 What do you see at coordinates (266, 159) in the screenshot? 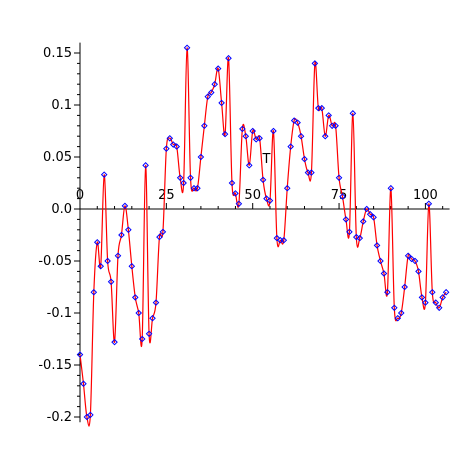
I see `x-axis-title: T` at bounding box center [266, 159].